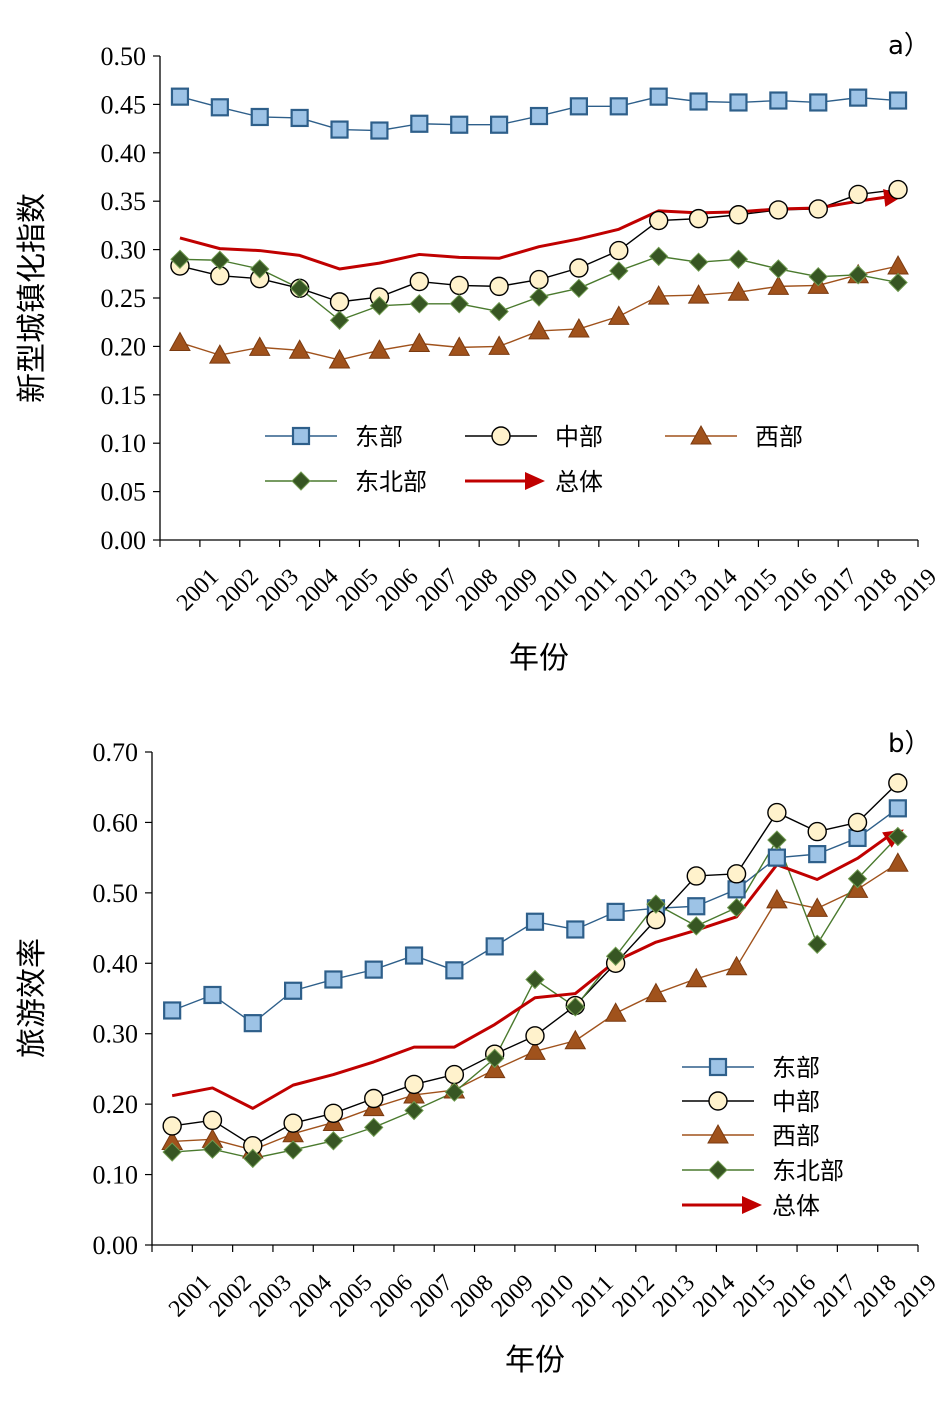 Image resolution: width=947 pixels, height=1407 pixels. Describe the element at coordinates (796, 1206) in the screenshot. I see `legend-label: 总体` at that location.